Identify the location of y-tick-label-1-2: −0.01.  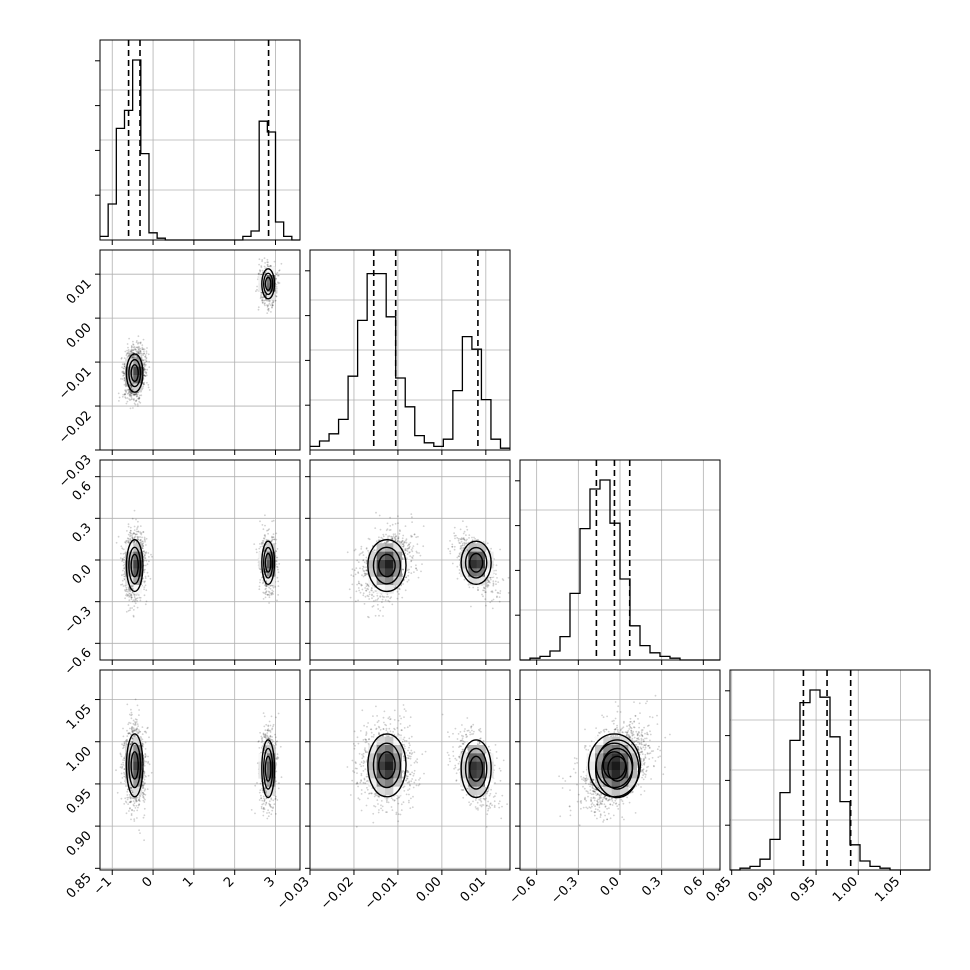
(75, 383).